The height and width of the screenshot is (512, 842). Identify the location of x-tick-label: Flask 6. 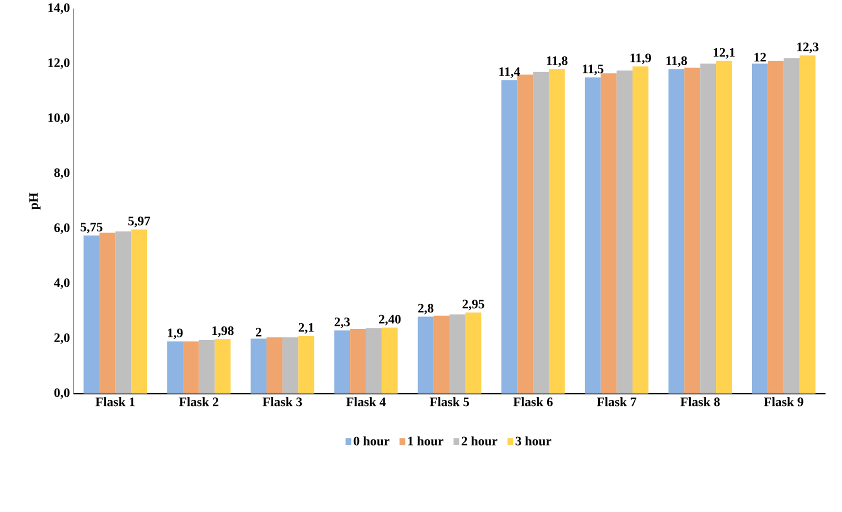
(533, 401).